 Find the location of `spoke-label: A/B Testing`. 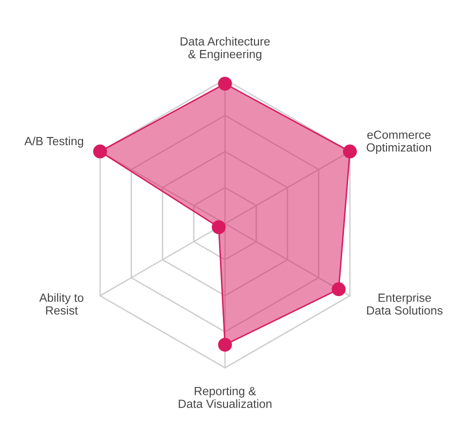

spoke-label: A/B Testing is located at coordinates (54, 142).